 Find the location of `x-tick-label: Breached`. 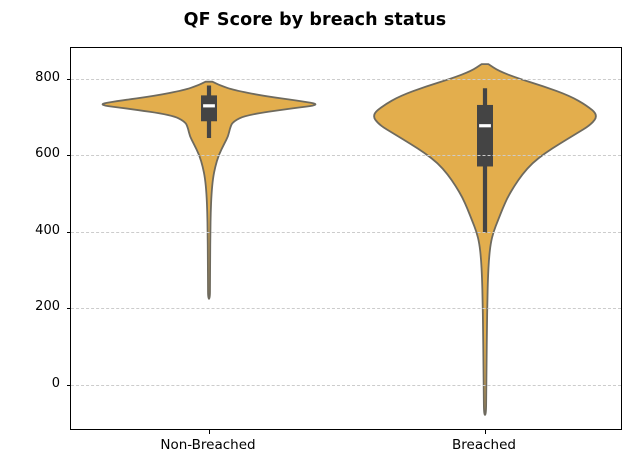

x-tick-label: Breached is located at coordinates (484, 445).